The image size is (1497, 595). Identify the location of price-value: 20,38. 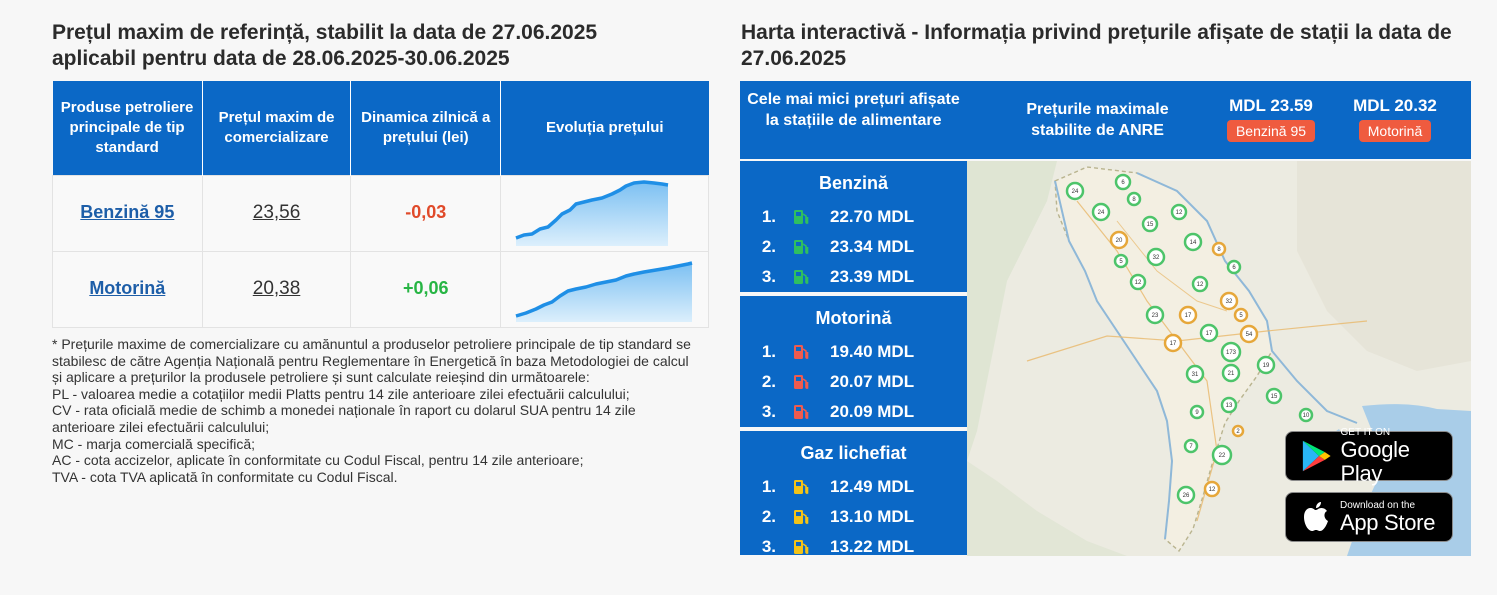
(276, 288).